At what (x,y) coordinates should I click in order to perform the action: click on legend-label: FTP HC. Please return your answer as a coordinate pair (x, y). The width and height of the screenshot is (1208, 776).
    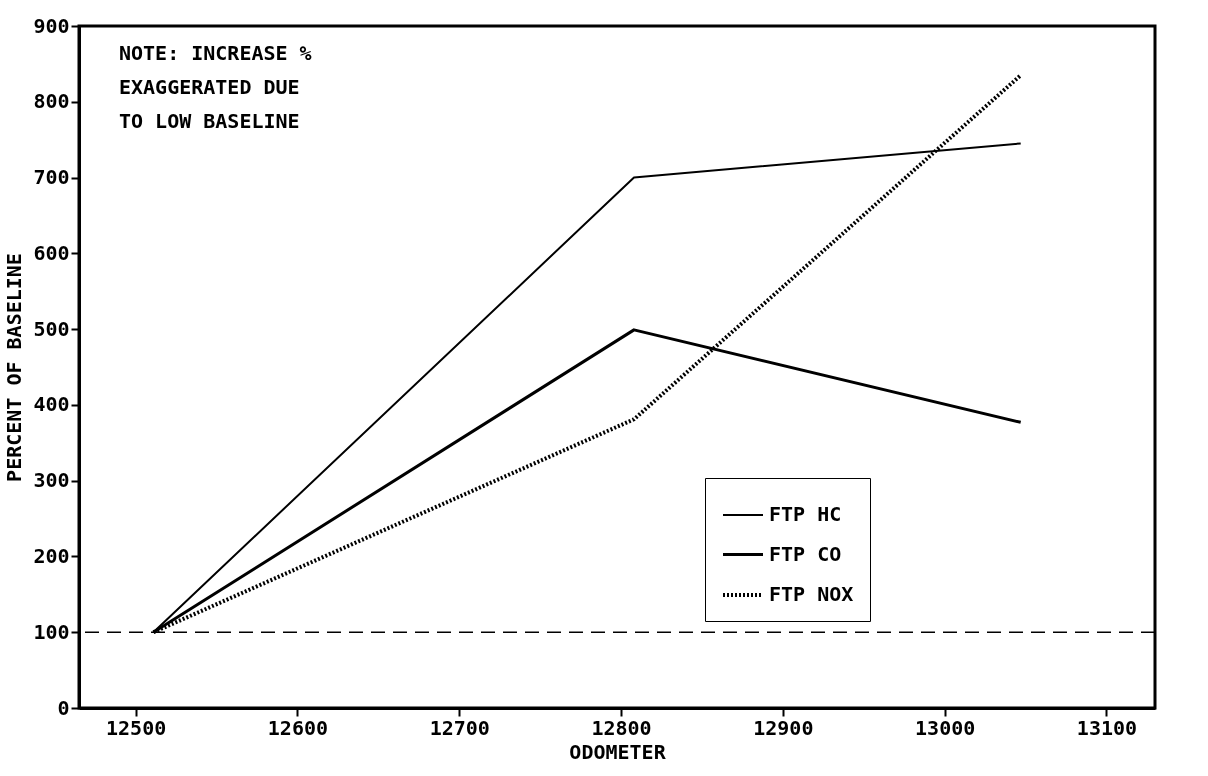
    Looking at the image, I should click on (805, 514).